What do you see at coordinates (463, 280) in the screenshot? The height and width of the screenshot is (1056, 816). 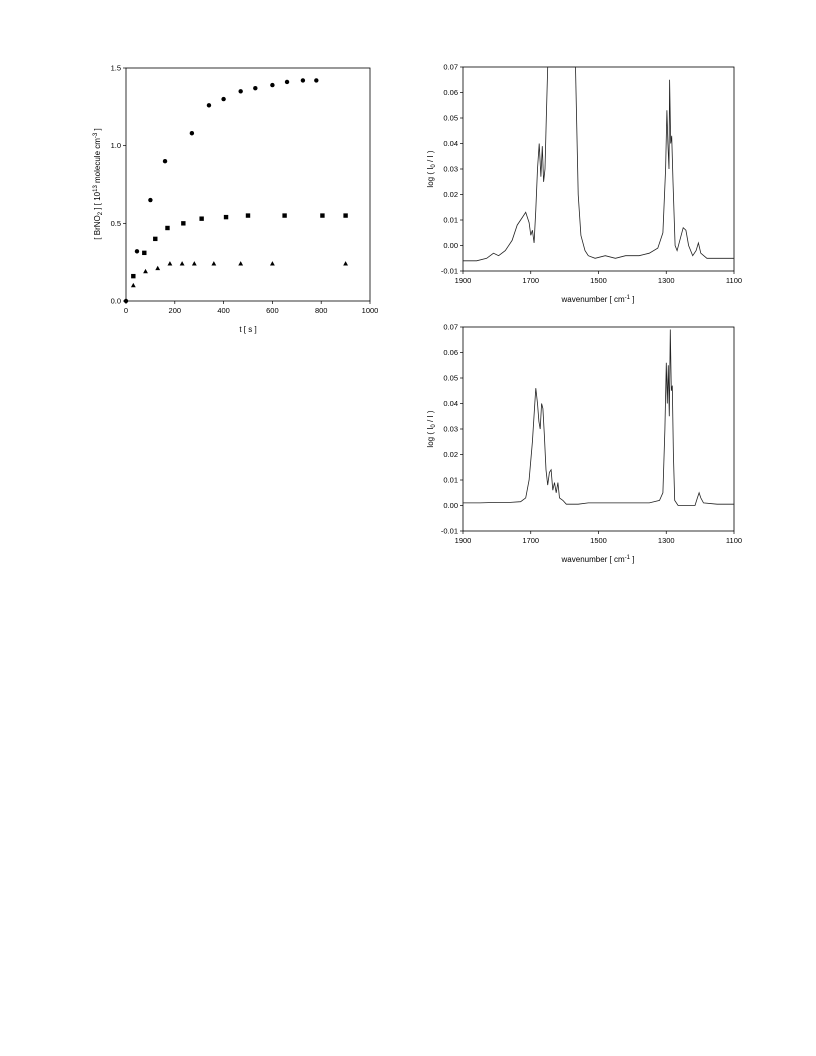 I see `x-tick-label: 1900` at bounding box center [463, 280].